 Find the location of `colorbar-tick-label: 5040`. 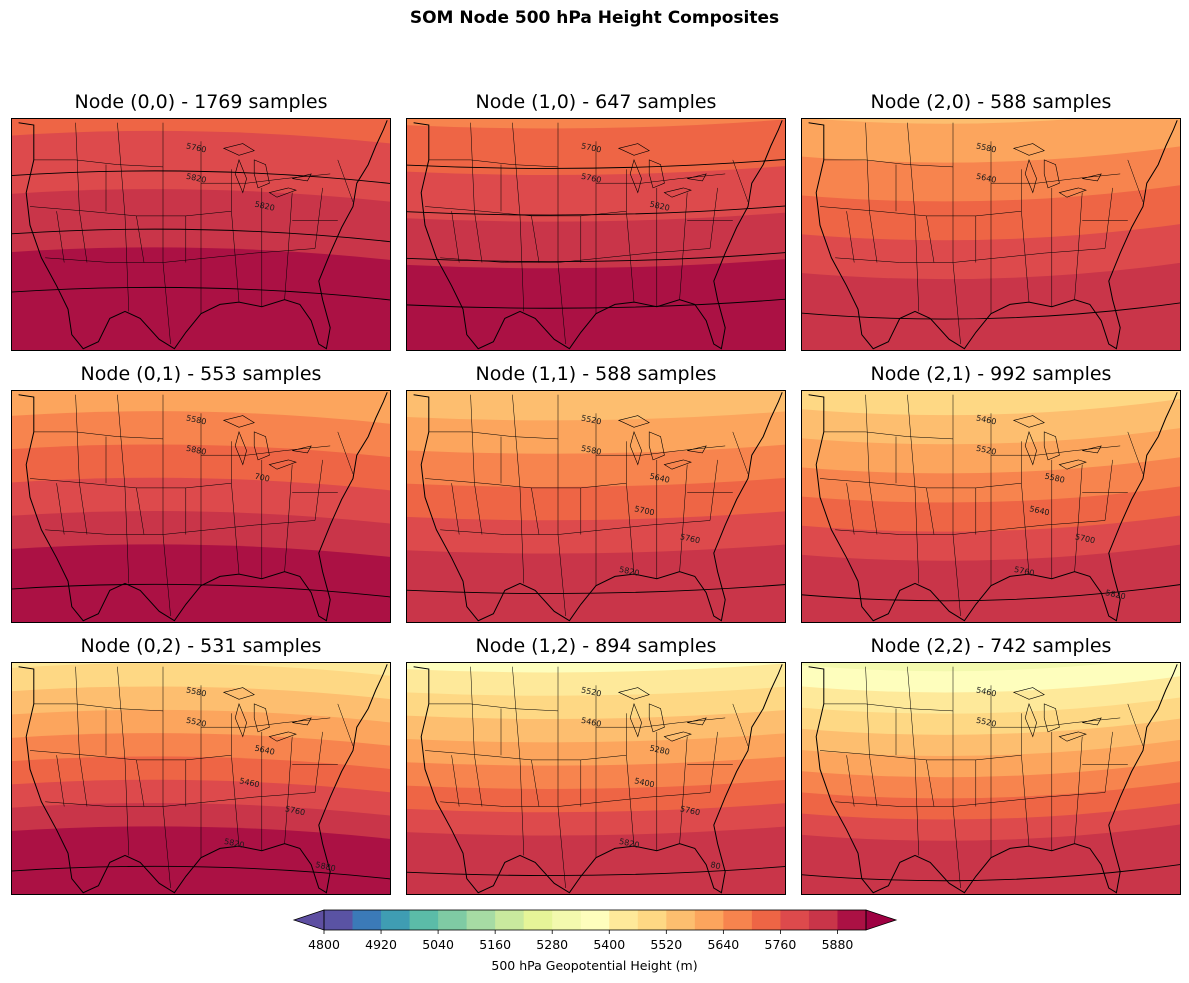

colorbar-tick-label: 5040 is located at coordinates (438, 944).